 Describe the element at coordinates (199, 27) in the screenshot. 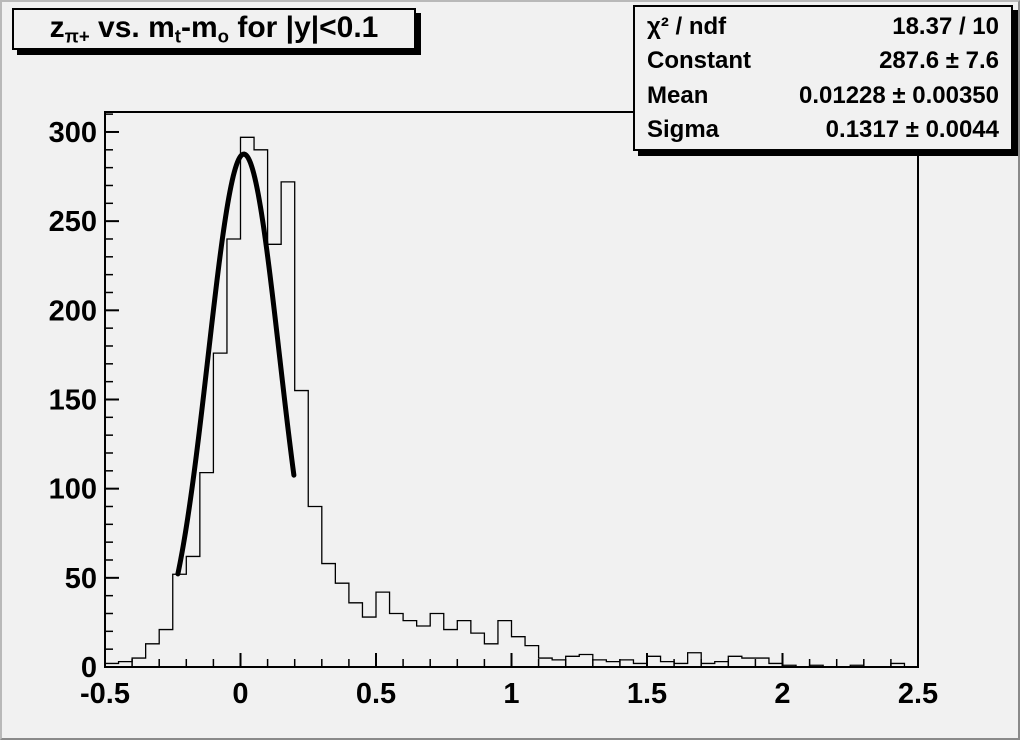

I see `title-segment: -m` at that location.